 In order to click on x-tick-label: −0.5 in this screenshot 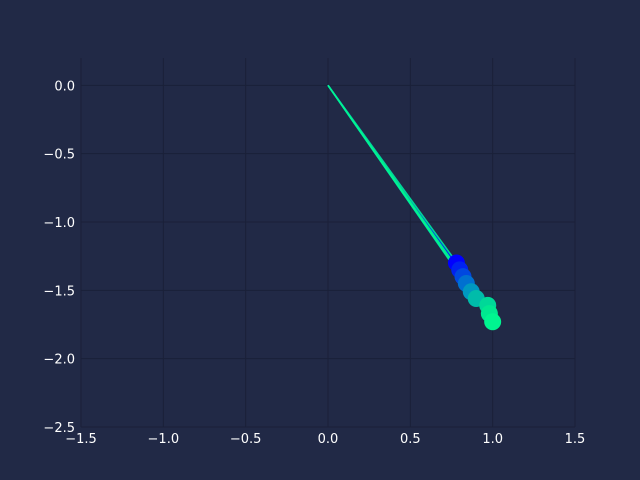, I will do `click(246, 439)`.